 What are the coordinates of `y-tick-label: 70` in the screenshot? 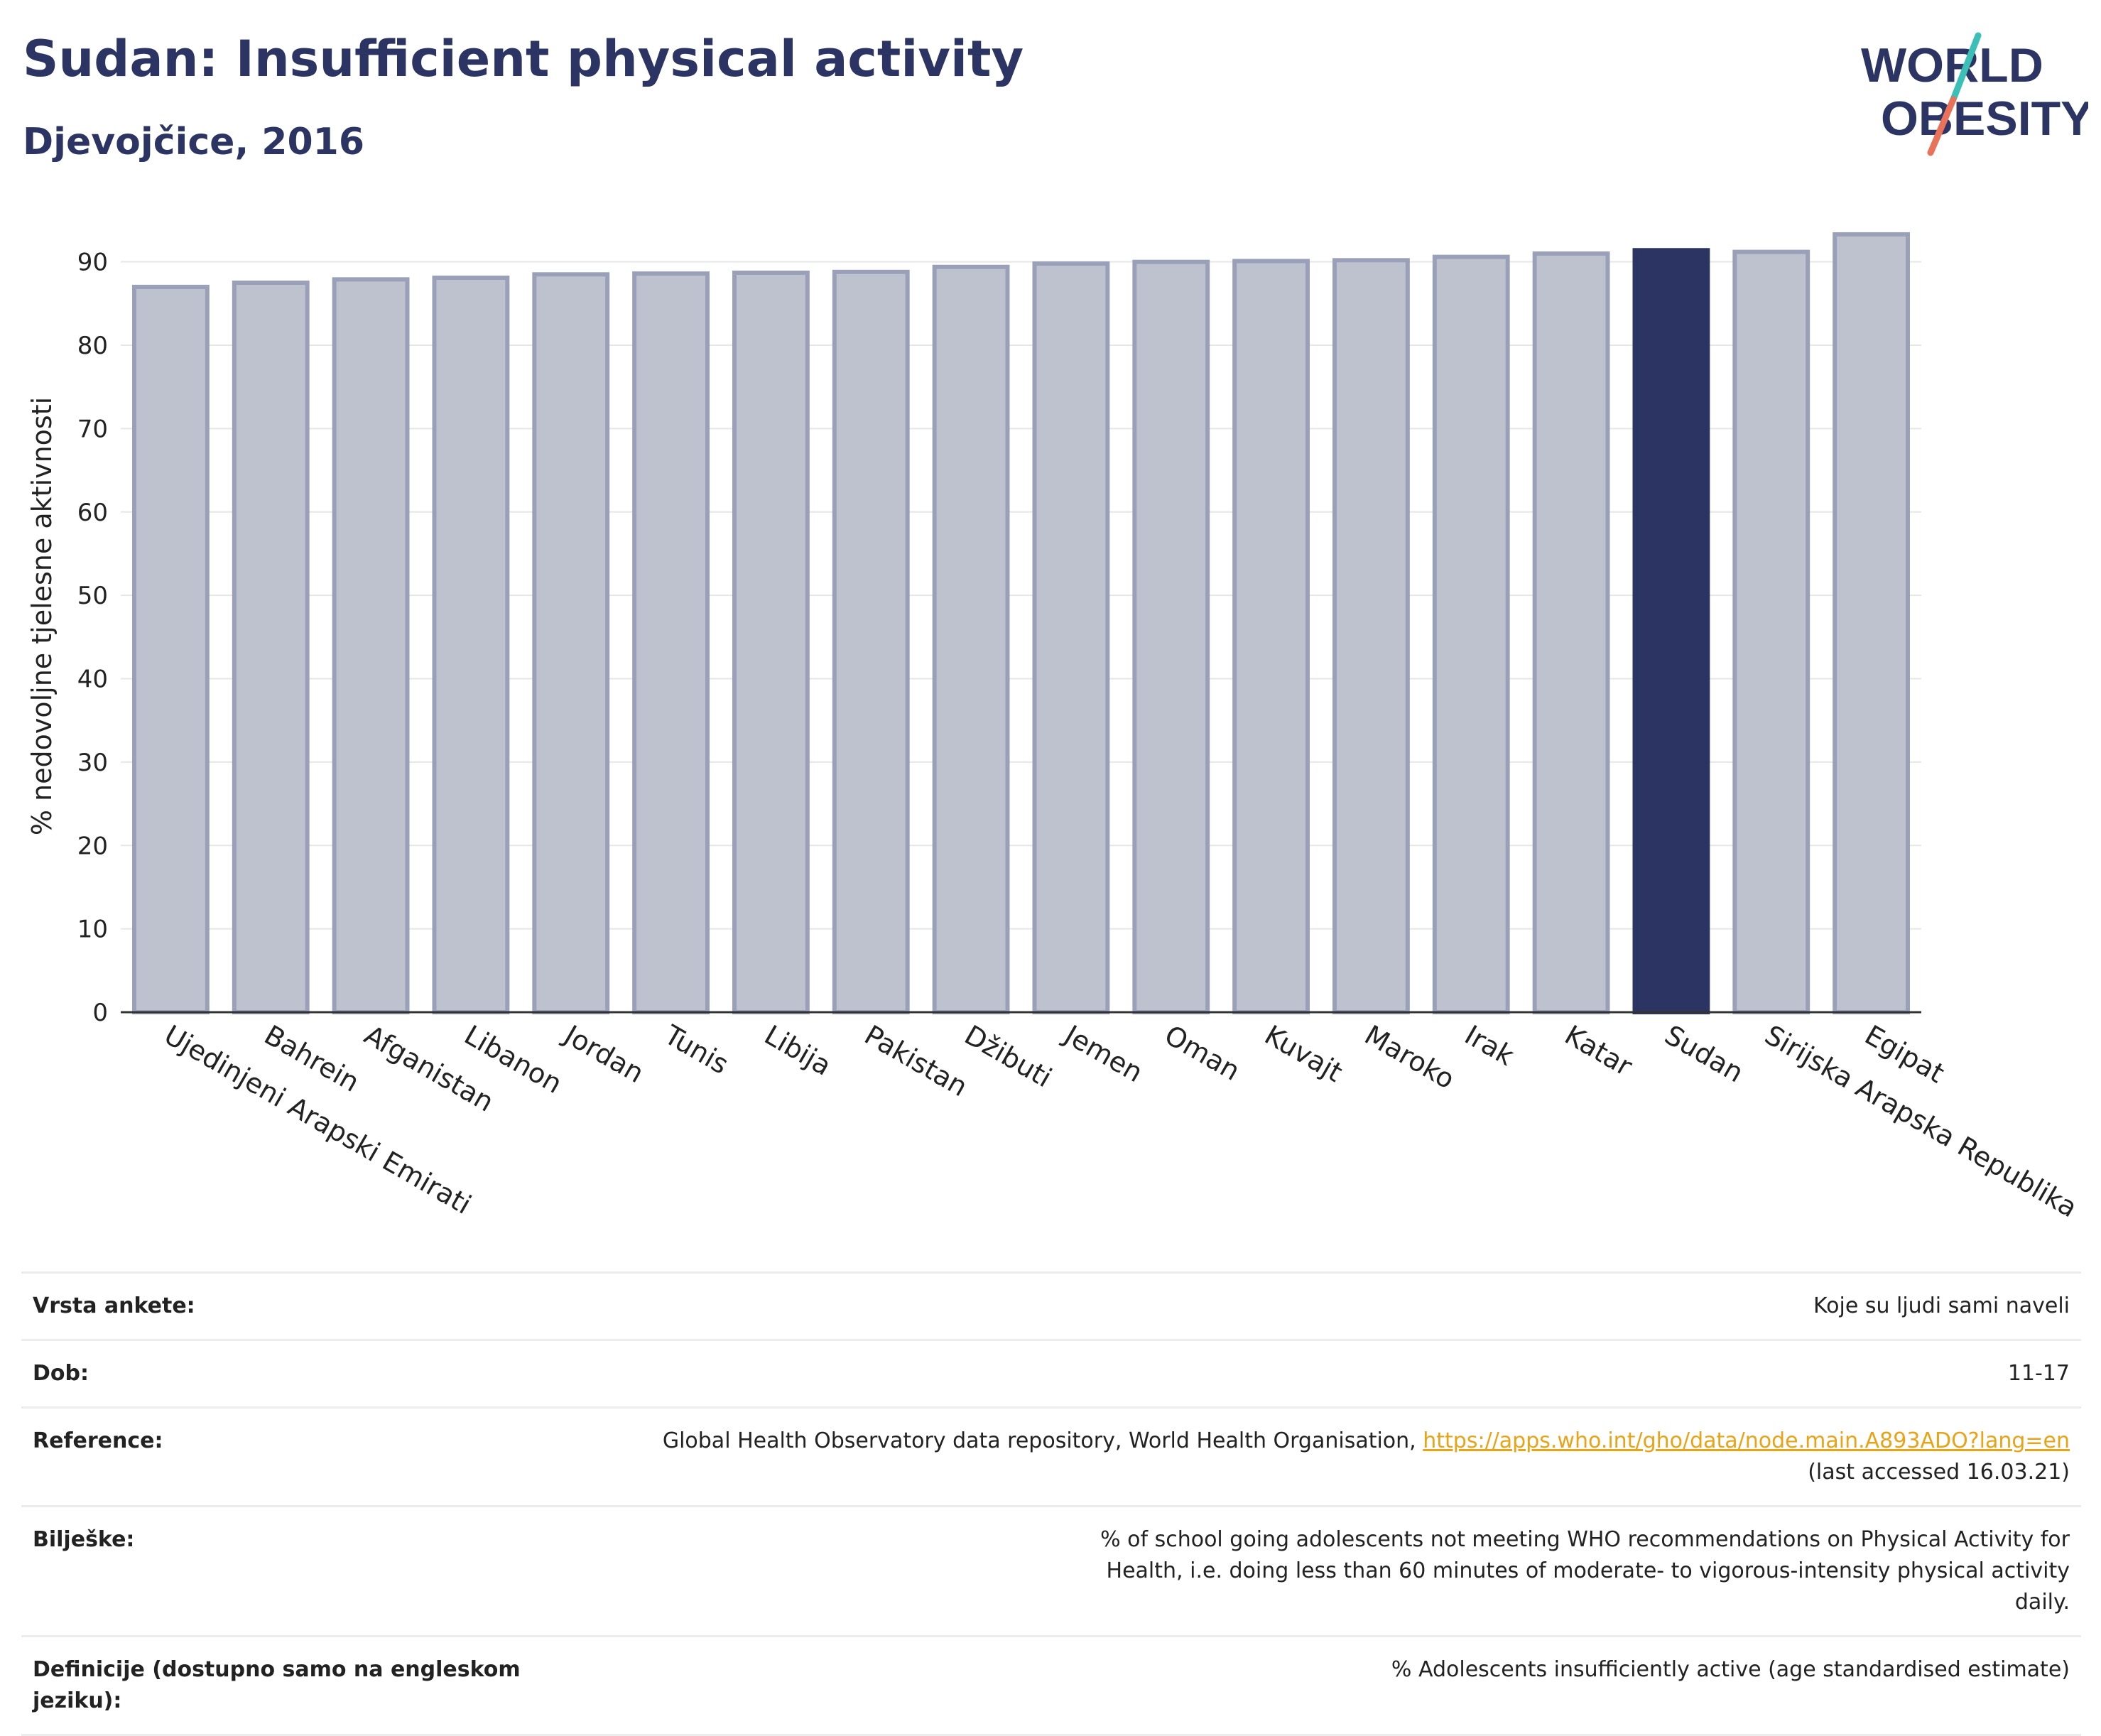 It's located at (92, 429).